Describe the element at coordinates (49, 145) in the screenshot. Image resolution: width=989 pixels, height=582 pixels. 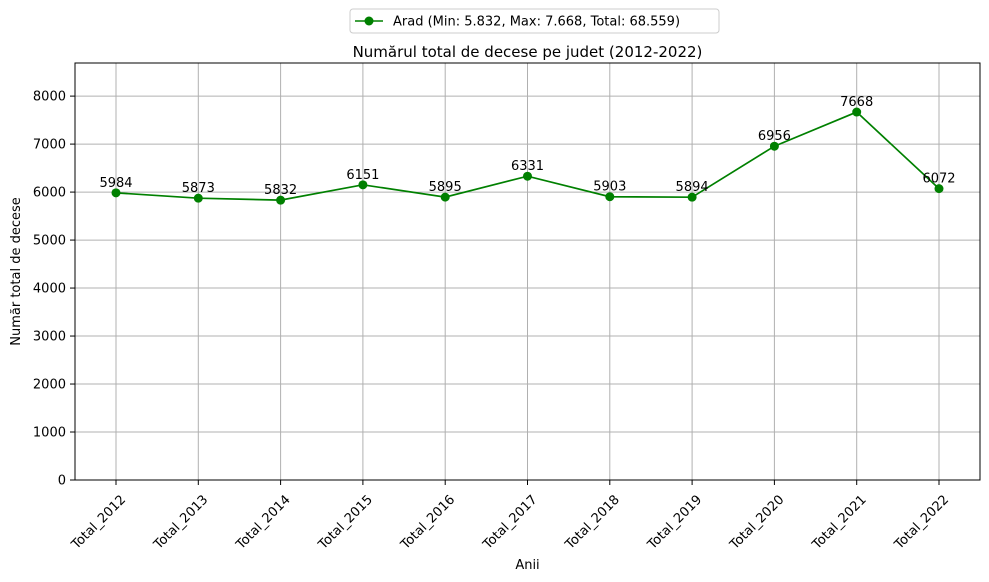
I see `y-tick-label: 7000` at that location.